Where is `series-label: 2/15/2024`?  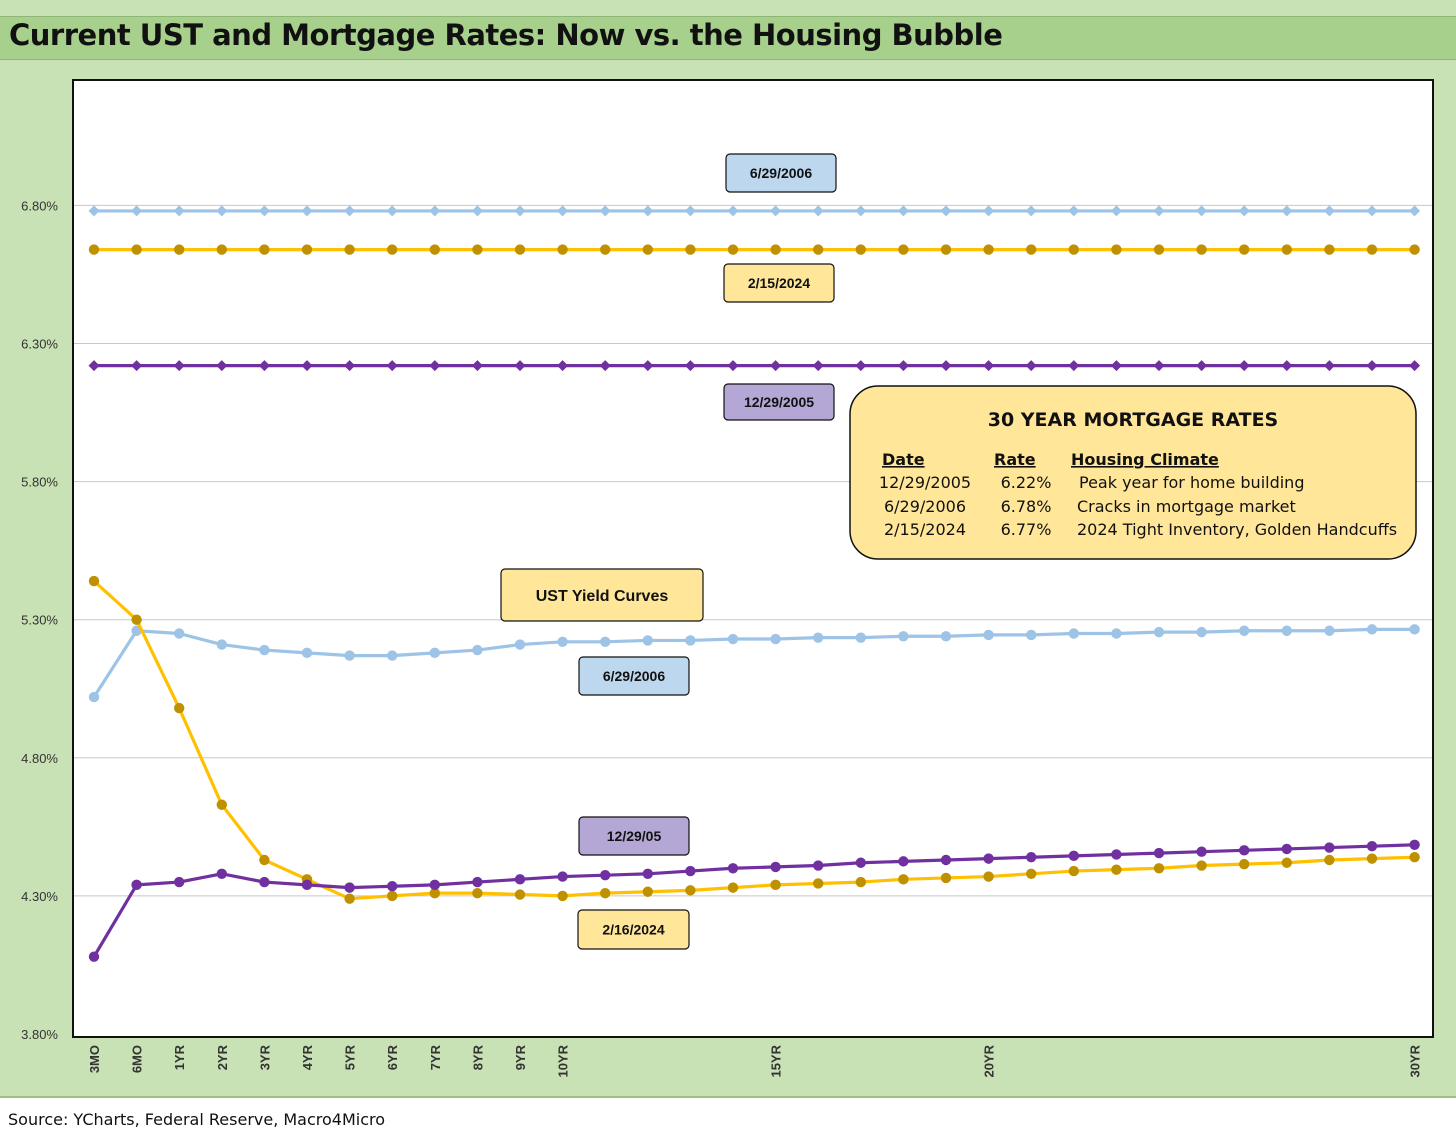
series-label: 2/15/2024 is located at coordinates (779, 283).